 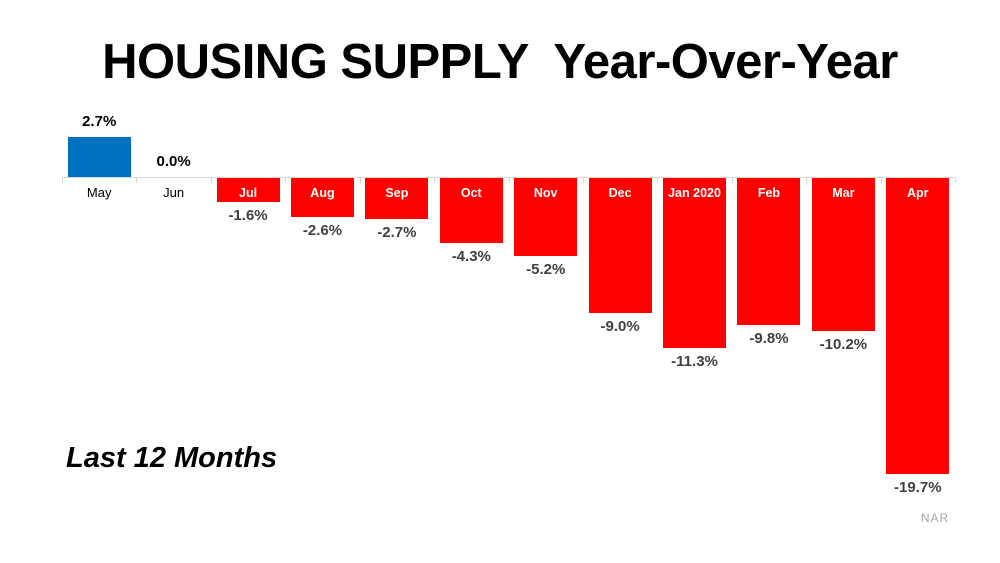 What do you see at coordinates (769, 251) in the screenshot?
I see `bar-feb` at bounding box center [769, 251].